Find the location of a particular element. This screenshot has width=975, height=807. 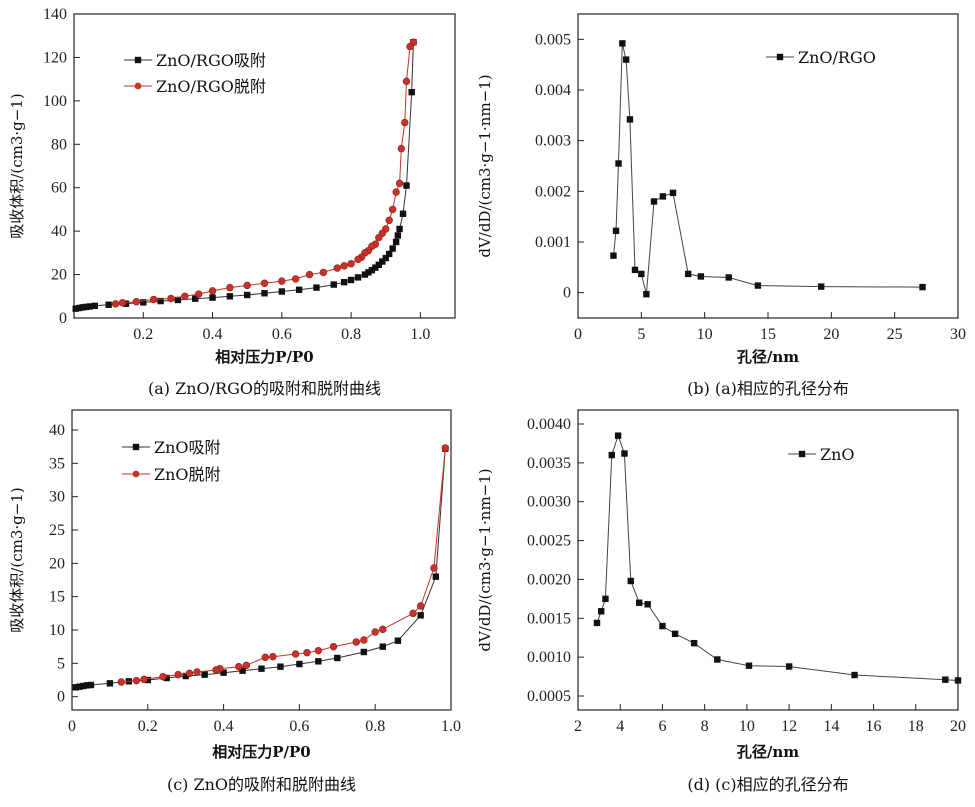

legend-item: ZnO/RGO is located at coordinates (821, 57).